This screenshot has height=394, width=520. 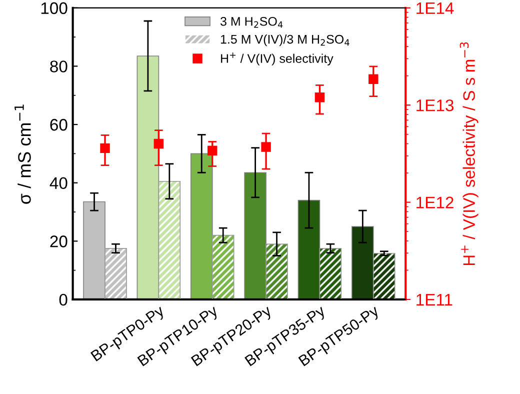 I want to click on y-tick-label: 0, so click(x=63, y=300).